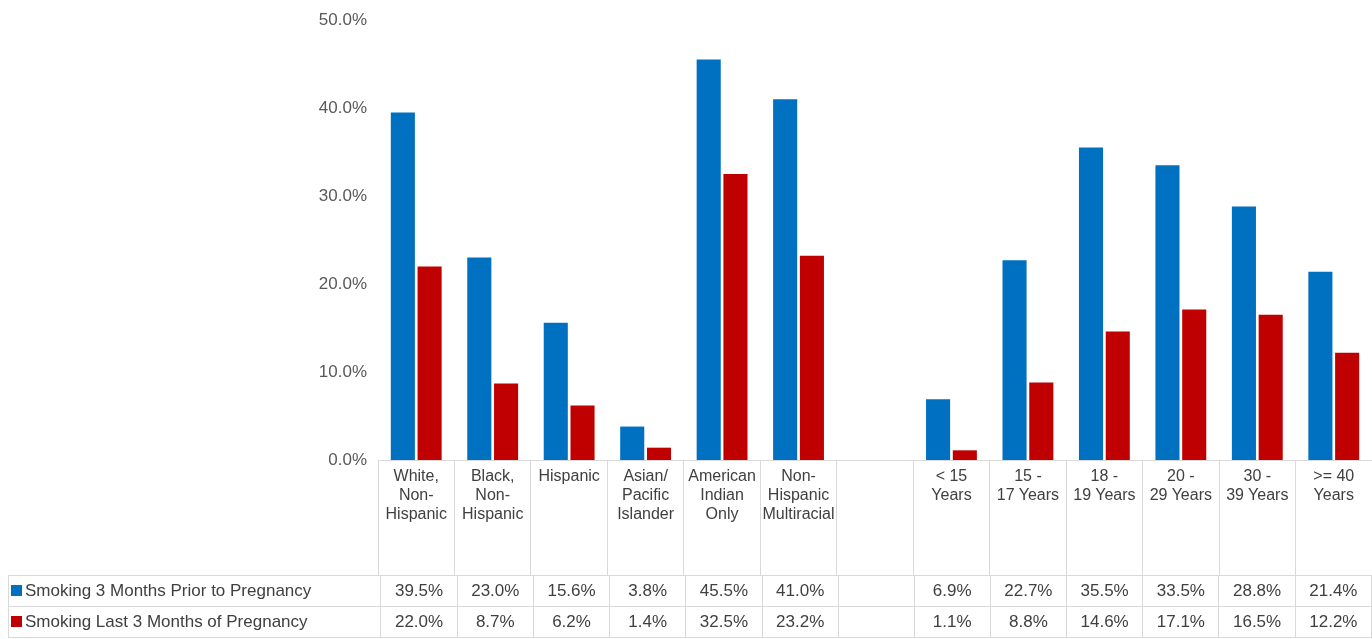  I want to click on data-label: 21.4%, so click(1333, 591).